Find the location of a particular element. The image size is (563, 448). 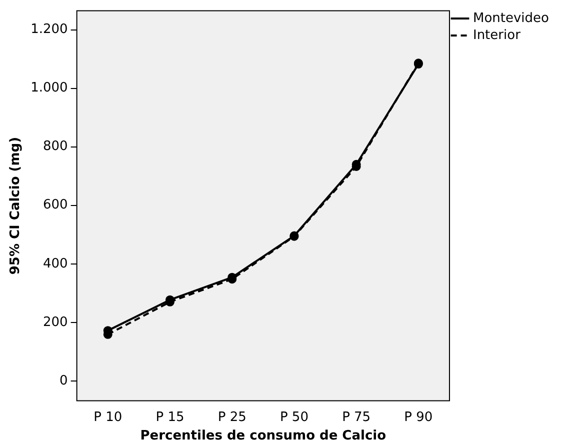

x-tick-label: P 10 is located at coordinates (108, 417).